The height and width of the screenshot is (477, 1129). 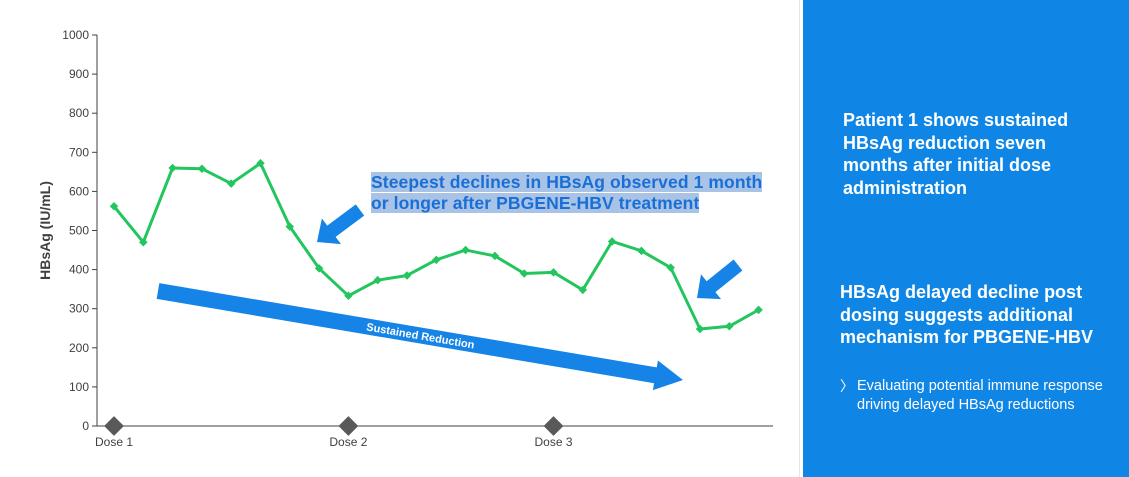 I want to click on dose-label: Dose 2, so click(x=348, y=442).